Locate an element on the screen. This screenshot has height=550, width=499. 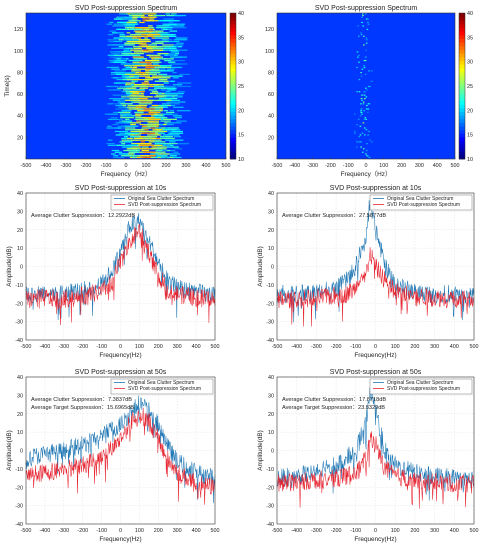
colorbar-tick-label: 30 is located at coordinates (241, 63).